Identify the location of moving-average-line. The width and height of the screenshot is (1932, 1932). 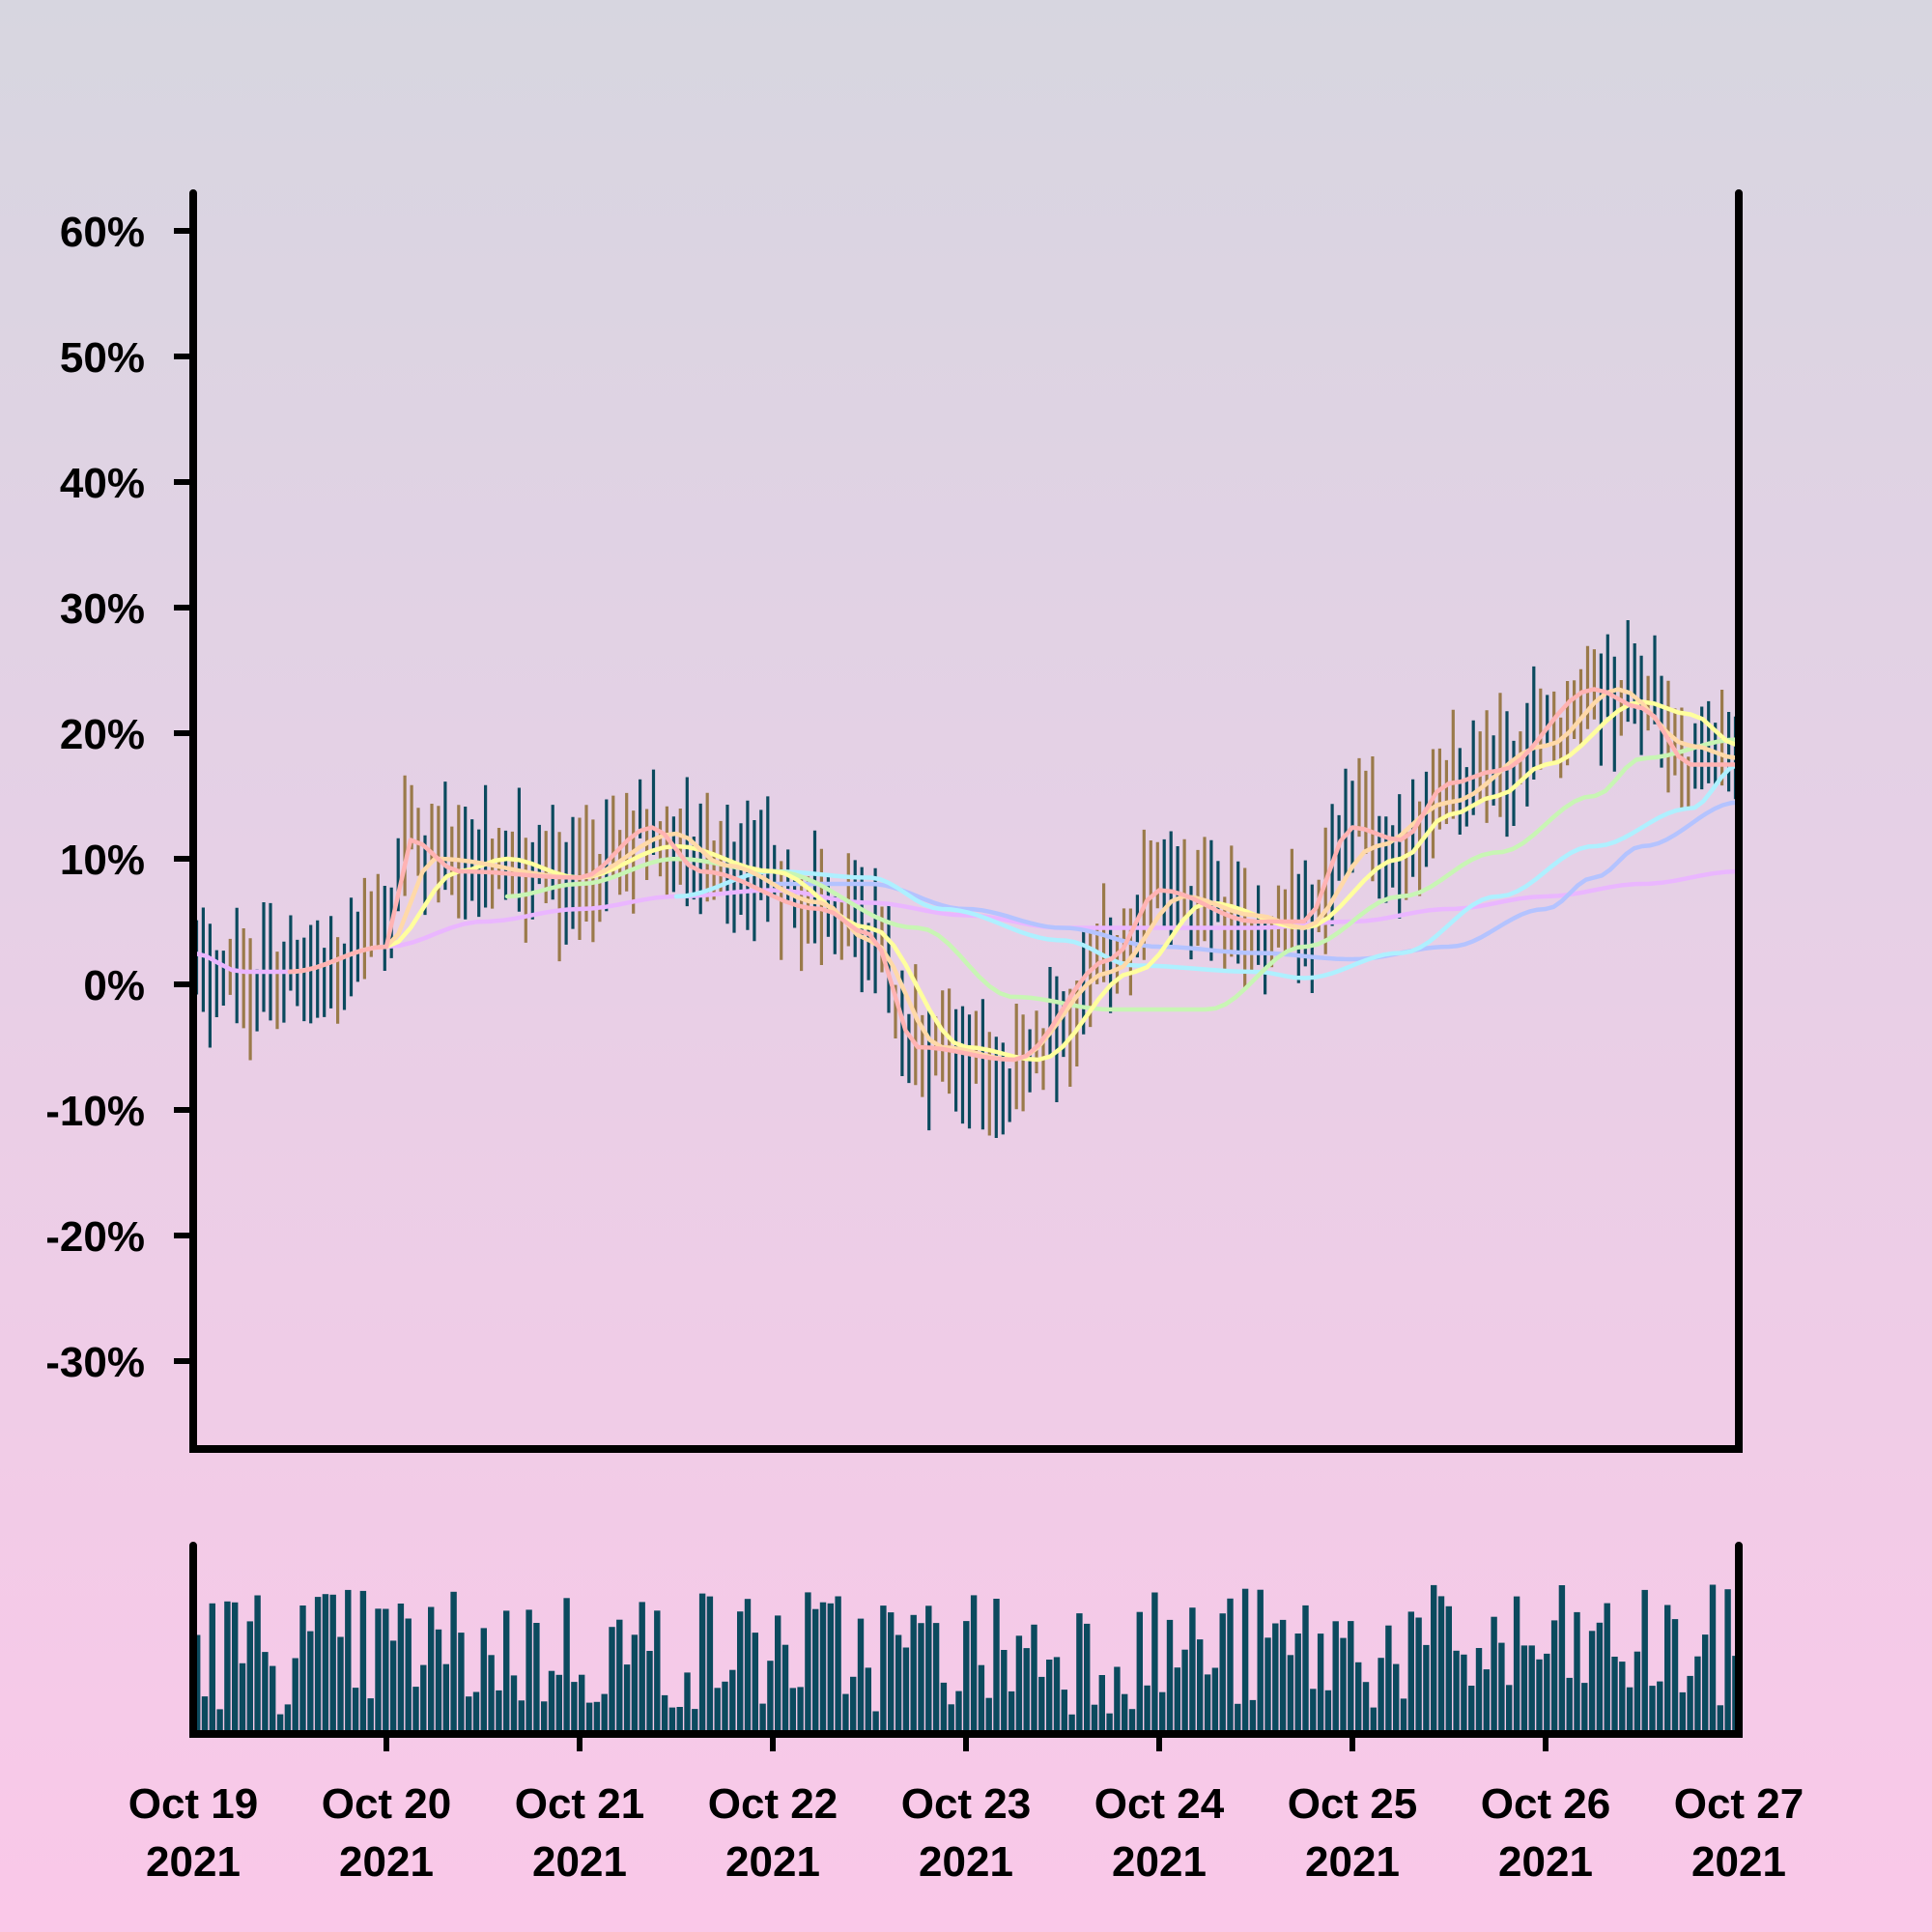
(1014, 875).